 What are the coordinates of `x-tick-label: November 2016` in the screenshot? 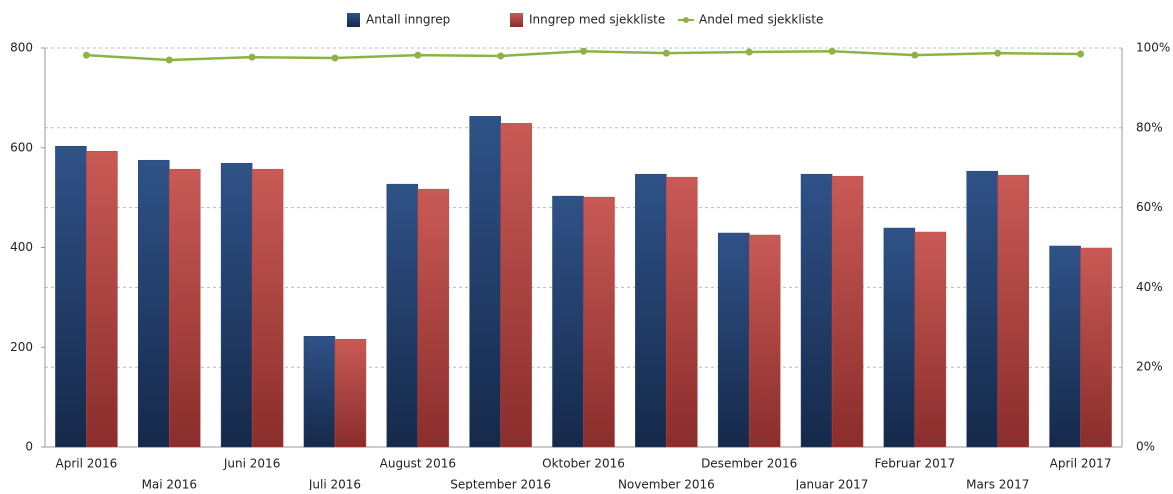 It's located at (666, 484).